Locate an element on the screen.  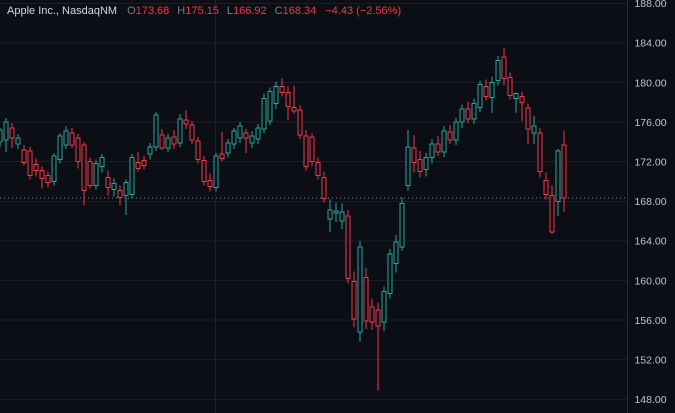
price-axis-label: 148.00 is located at coordinates (650, 400).